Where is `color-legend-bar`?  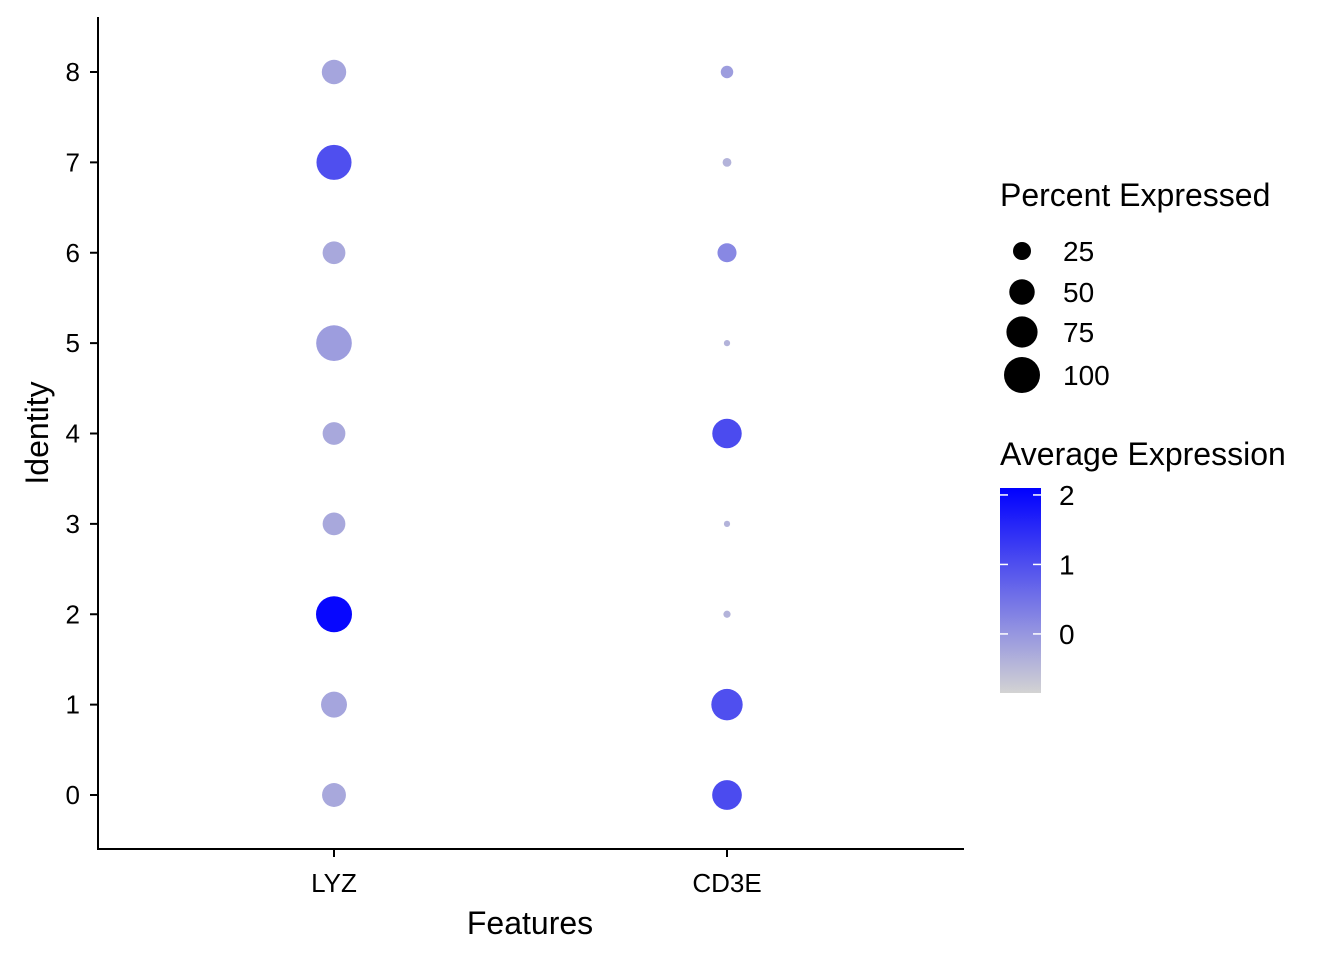
color-legend-bar is located at coordinates (1020, 590).